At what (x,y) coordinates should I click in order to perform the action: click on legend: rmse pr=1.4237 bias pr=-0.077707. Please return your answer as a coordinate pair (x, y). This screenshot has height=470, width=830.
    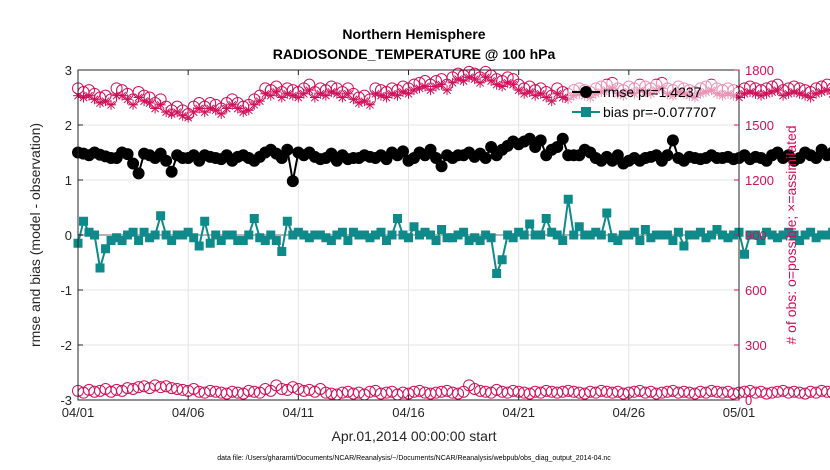
    Looking at the image, I should click on (652, 102).